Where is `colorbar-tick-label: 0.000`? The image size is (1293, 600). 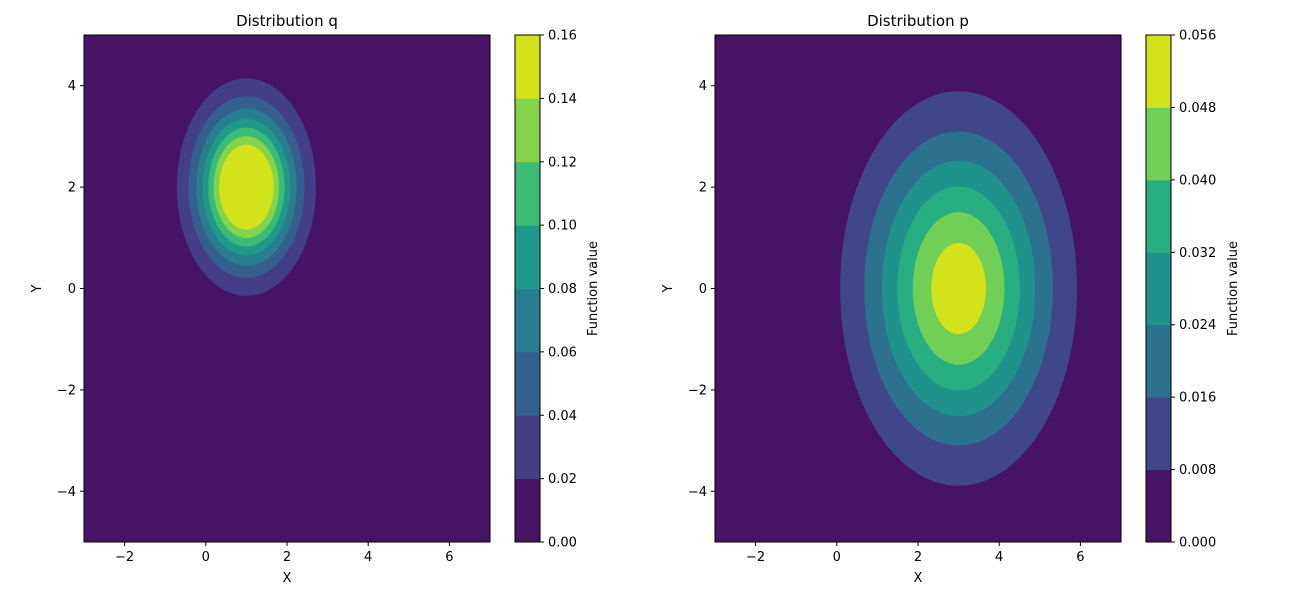 colorbar-tick-label: 0.000 is located at coordinates (1197, 543).